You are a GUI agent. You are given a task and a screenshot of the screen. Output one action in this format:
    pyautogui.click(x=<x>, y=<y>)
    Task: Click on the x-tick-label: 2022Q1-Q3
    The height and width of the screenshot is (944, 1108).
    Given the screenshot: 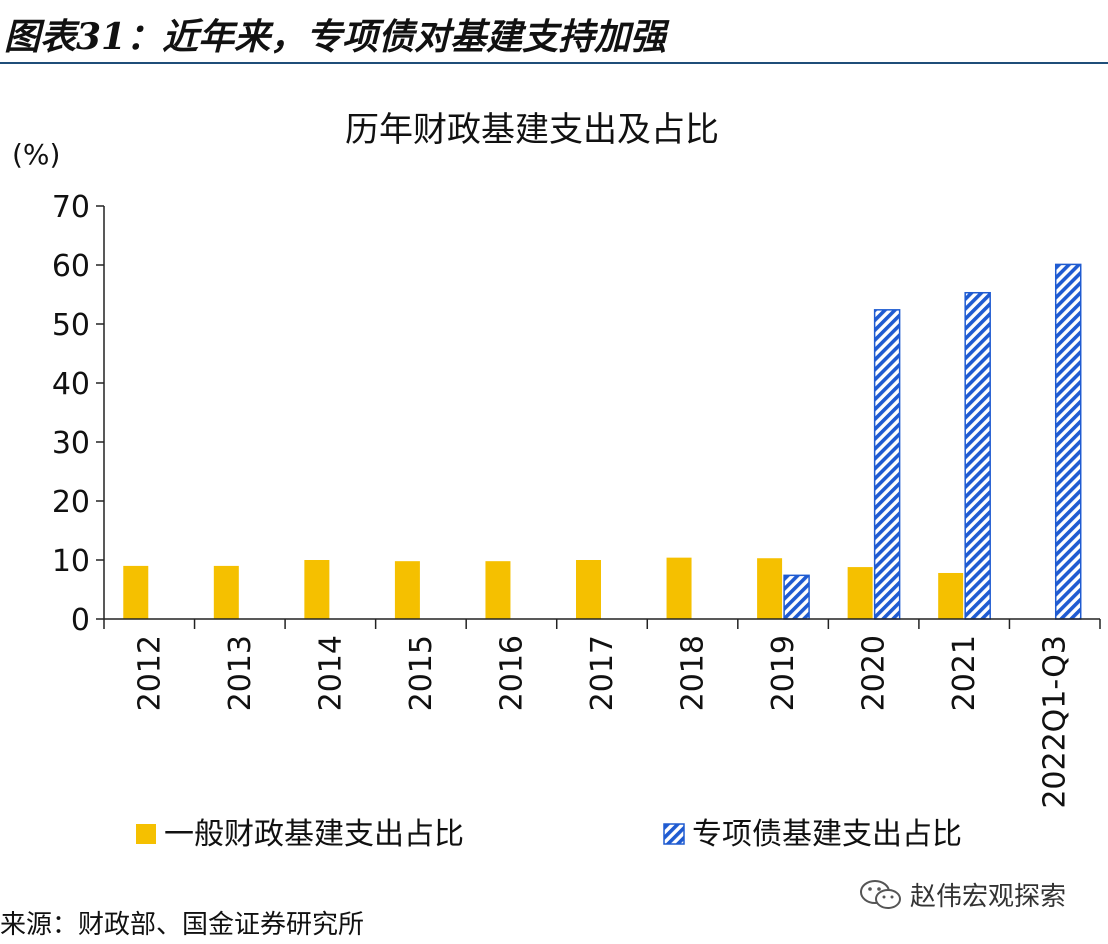 What is the action you would take?
    pyautogui.click(x=1055, y=722)
    